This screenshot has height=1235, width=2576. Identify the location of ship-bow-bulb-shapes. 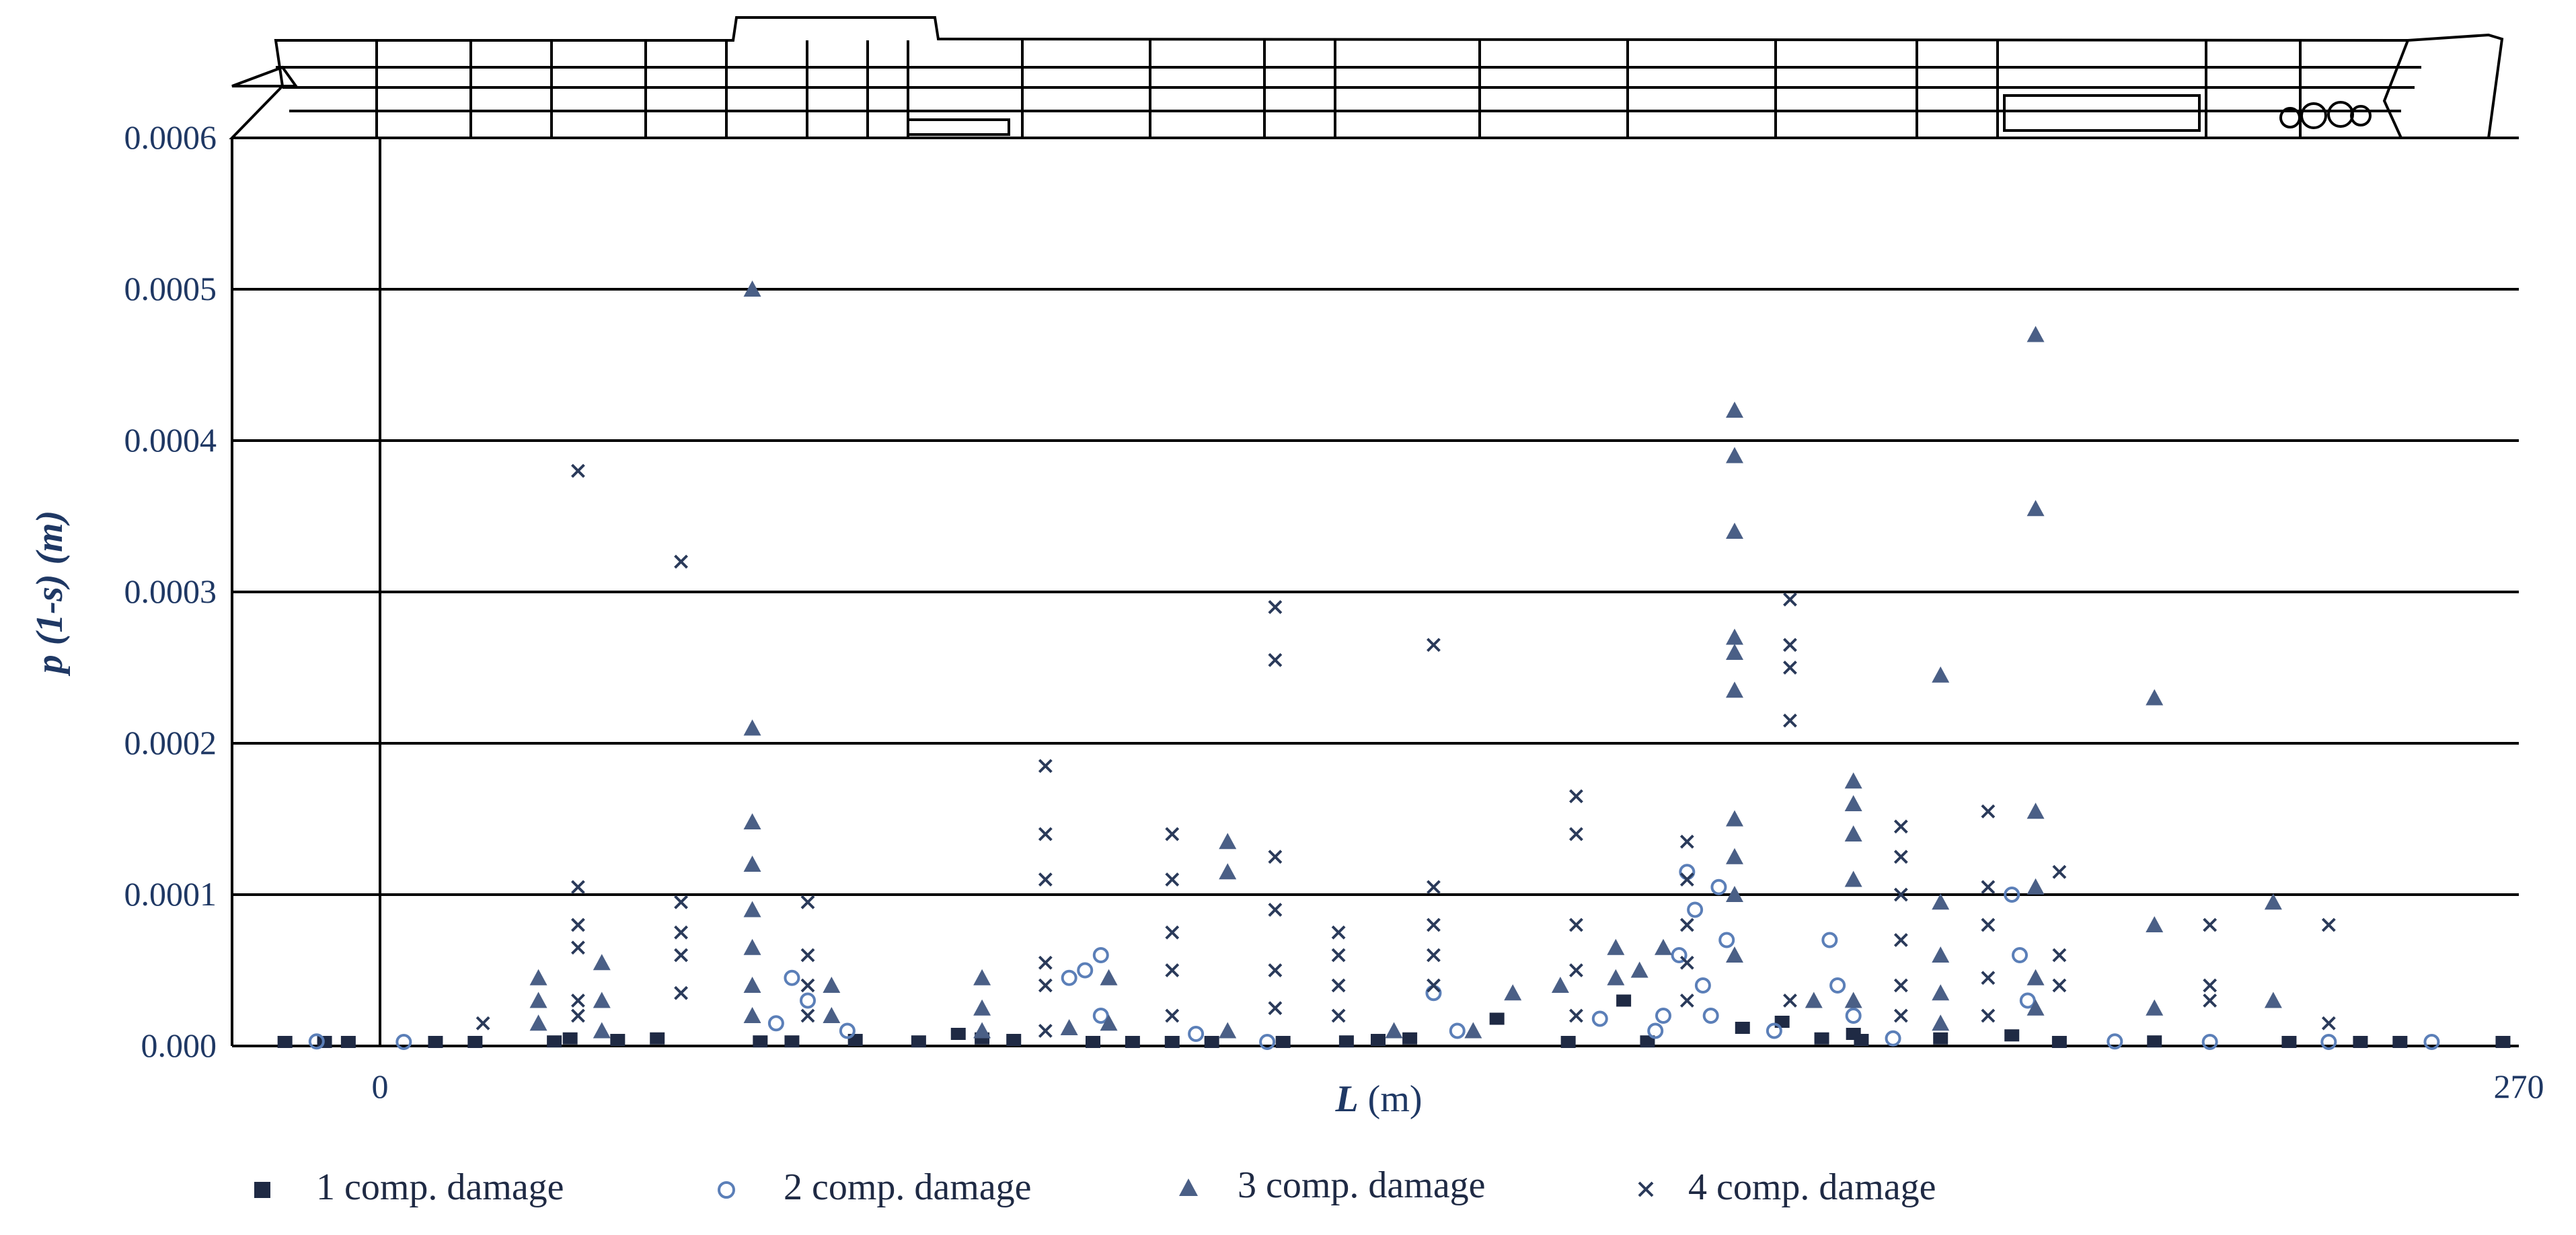
(2325, 115).